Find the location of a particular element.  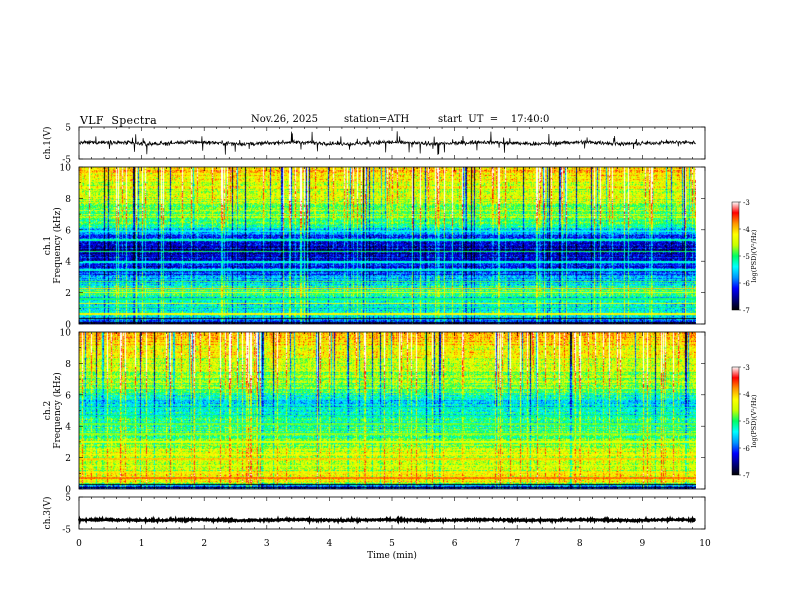

ch1-spectrogram-colorbar-label: log(PSD)(V²/Hz) is located at coordinates (754, 255).